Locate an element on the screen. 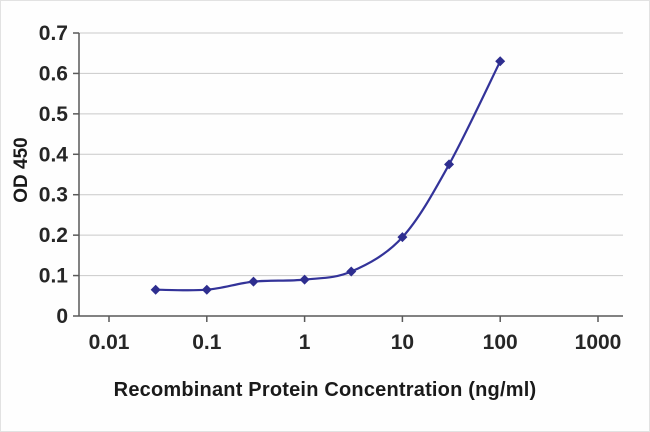  y-tick-label: 0.7 is located at coordinates (53, 33).